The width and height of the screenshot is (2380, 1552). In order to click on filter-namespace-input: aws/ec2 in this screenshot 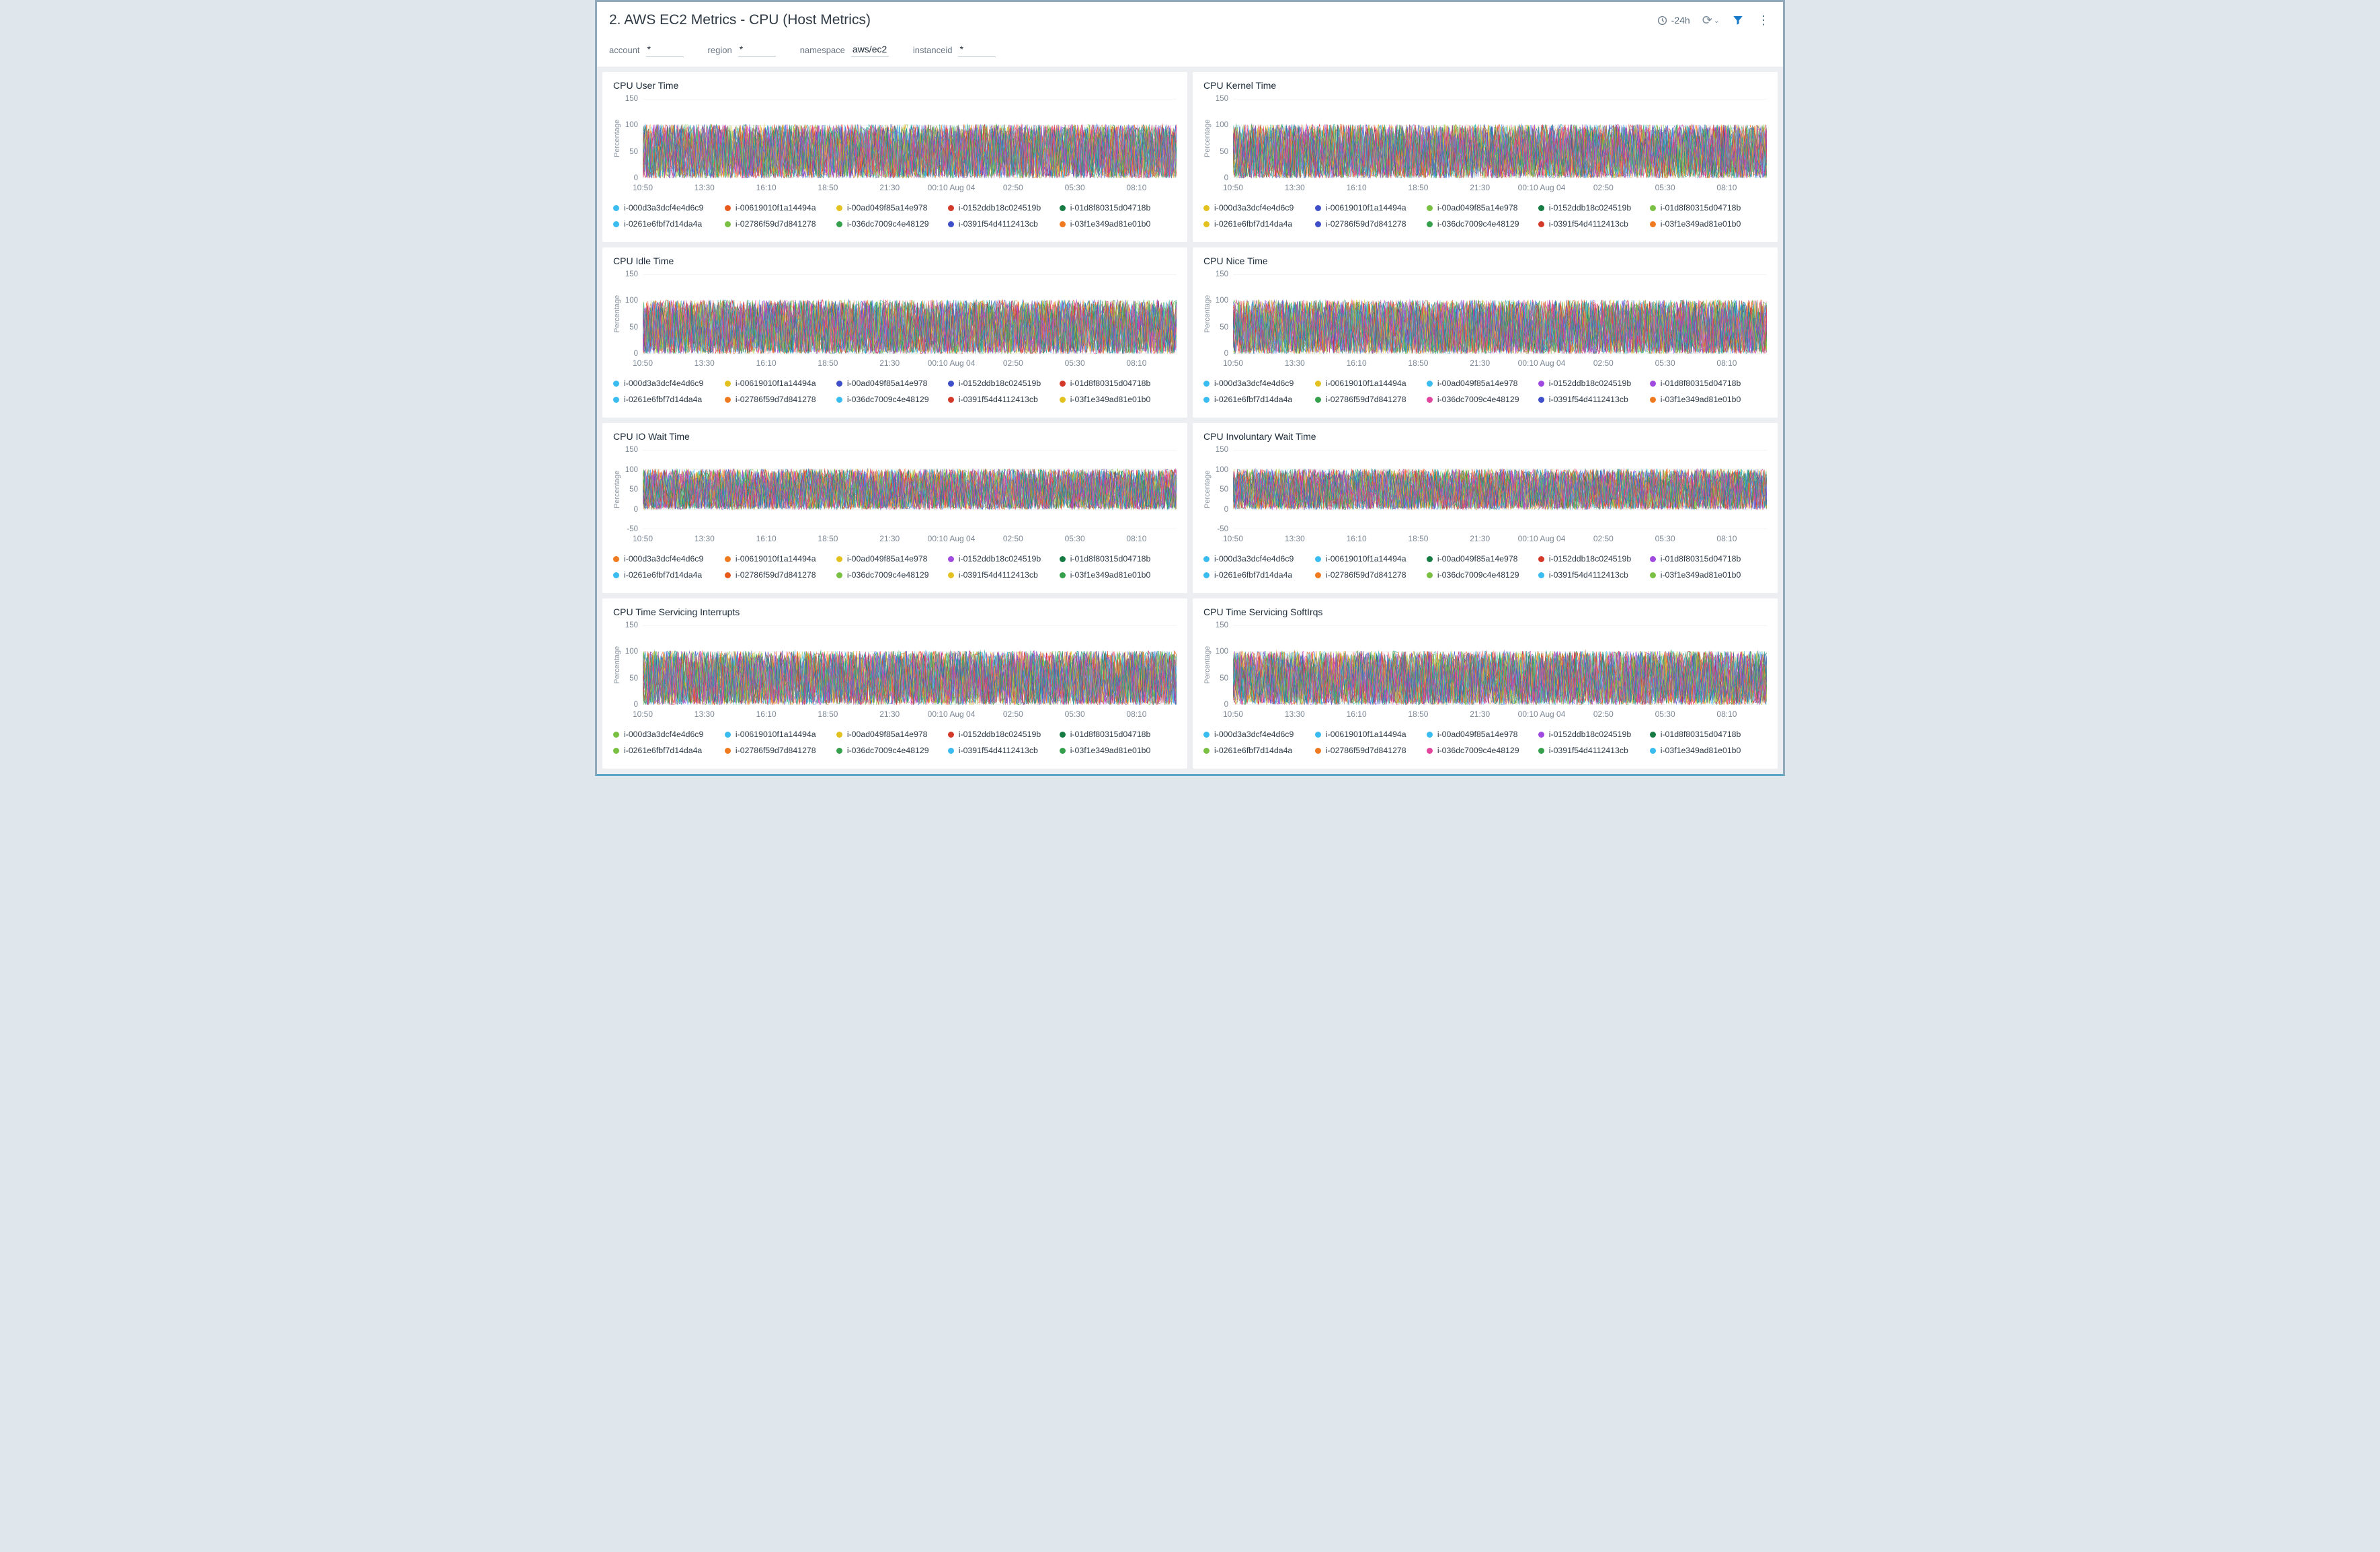, I will do `click(870, 50)`.